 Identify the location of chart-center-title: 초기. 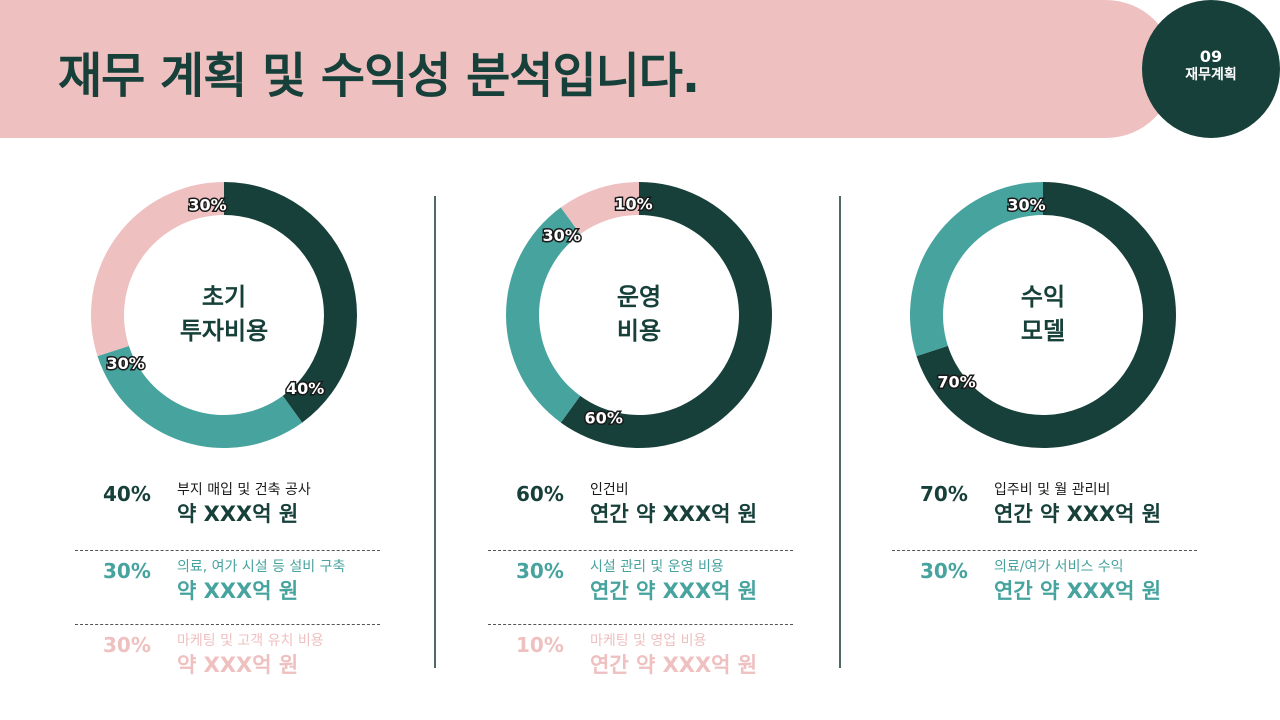
(224, 297).